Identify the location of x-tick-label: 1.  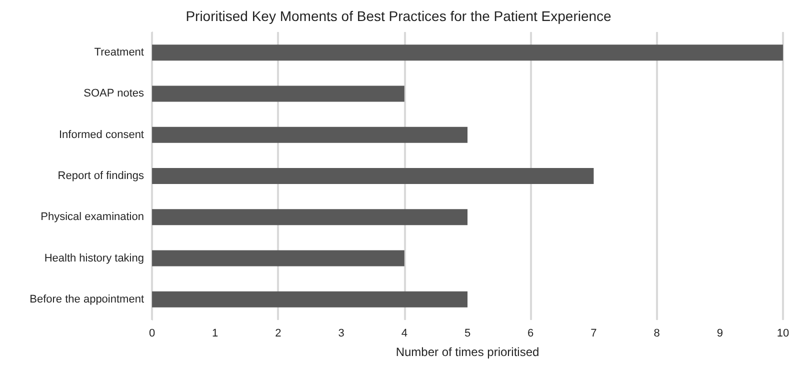
(215, 334).